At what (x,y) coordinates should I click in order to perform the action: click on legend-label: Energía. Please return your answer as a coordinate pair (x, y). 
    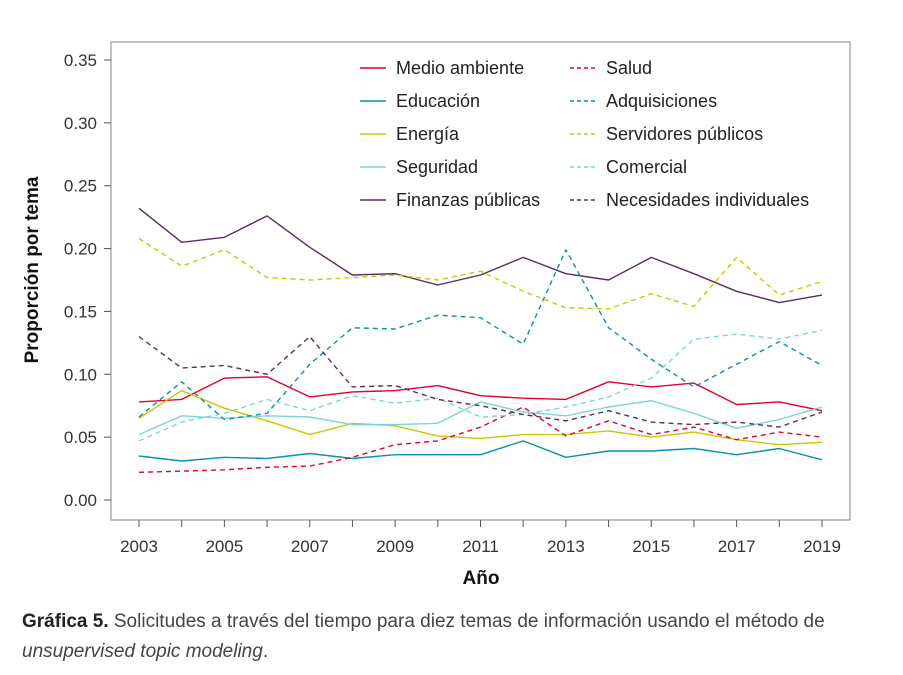
    Looking at the image, I should click on (428, 134).